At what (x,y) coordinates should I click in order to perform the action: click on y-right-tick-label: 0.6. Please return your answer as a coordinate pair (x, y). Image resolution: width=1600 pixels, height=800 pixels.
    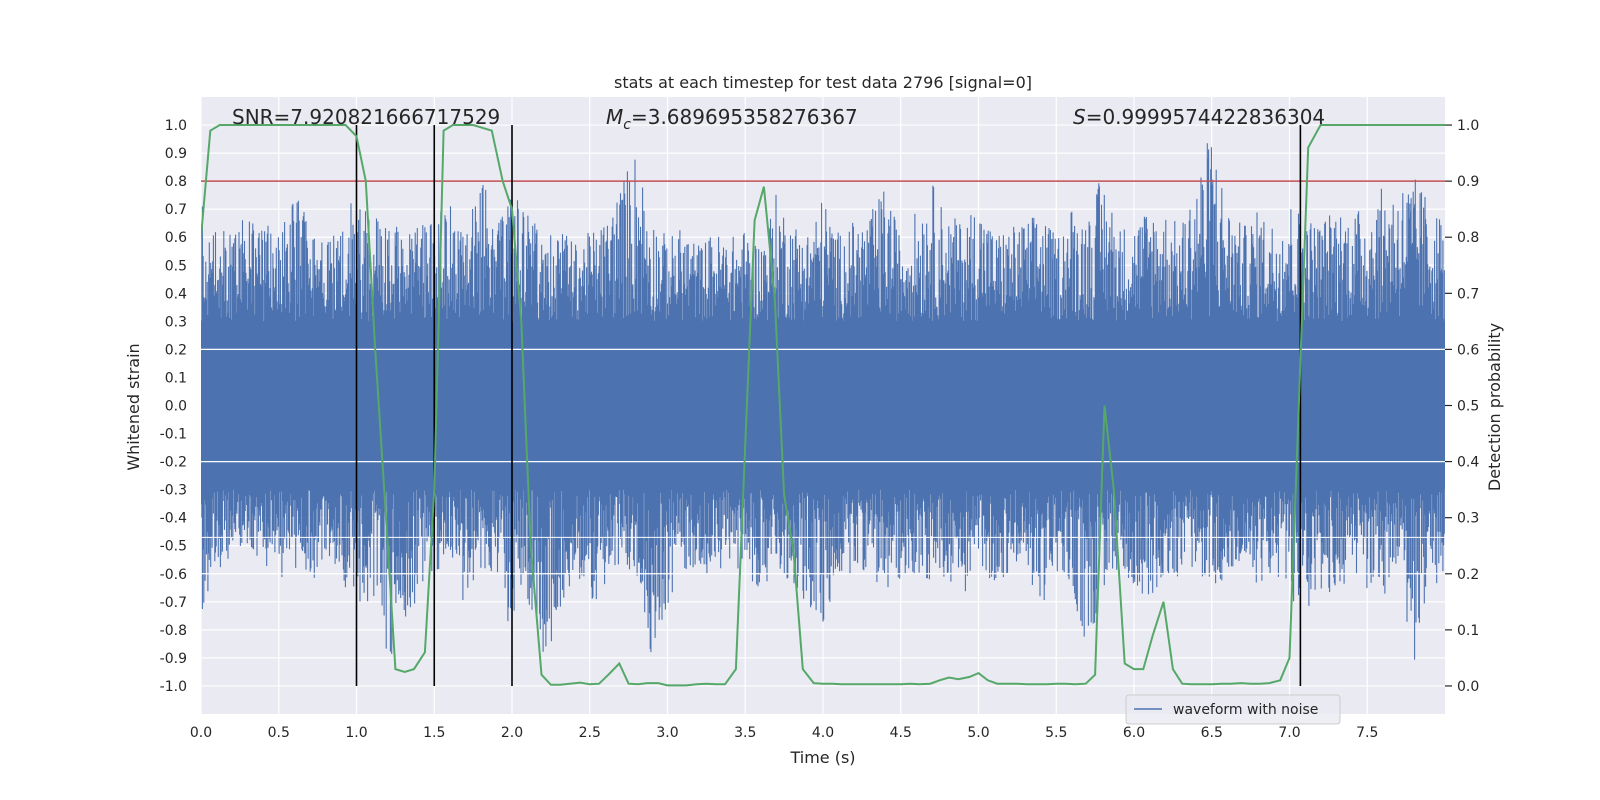
    Looking at the image, I should click on (1468, 350).